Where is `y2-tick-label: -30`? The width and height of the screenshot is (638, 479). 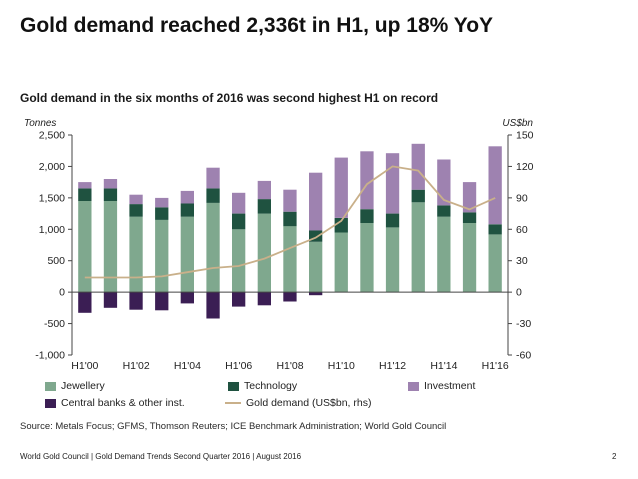 y2-tick-label: -30 is located at coordinates (523, 324).